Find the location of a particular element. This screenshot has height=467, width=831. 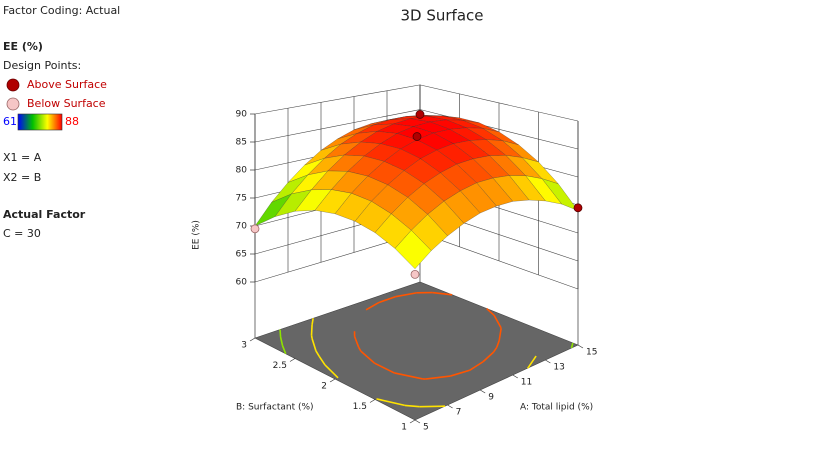

colorbar-min: 61 is located at coordinates (10, 121).